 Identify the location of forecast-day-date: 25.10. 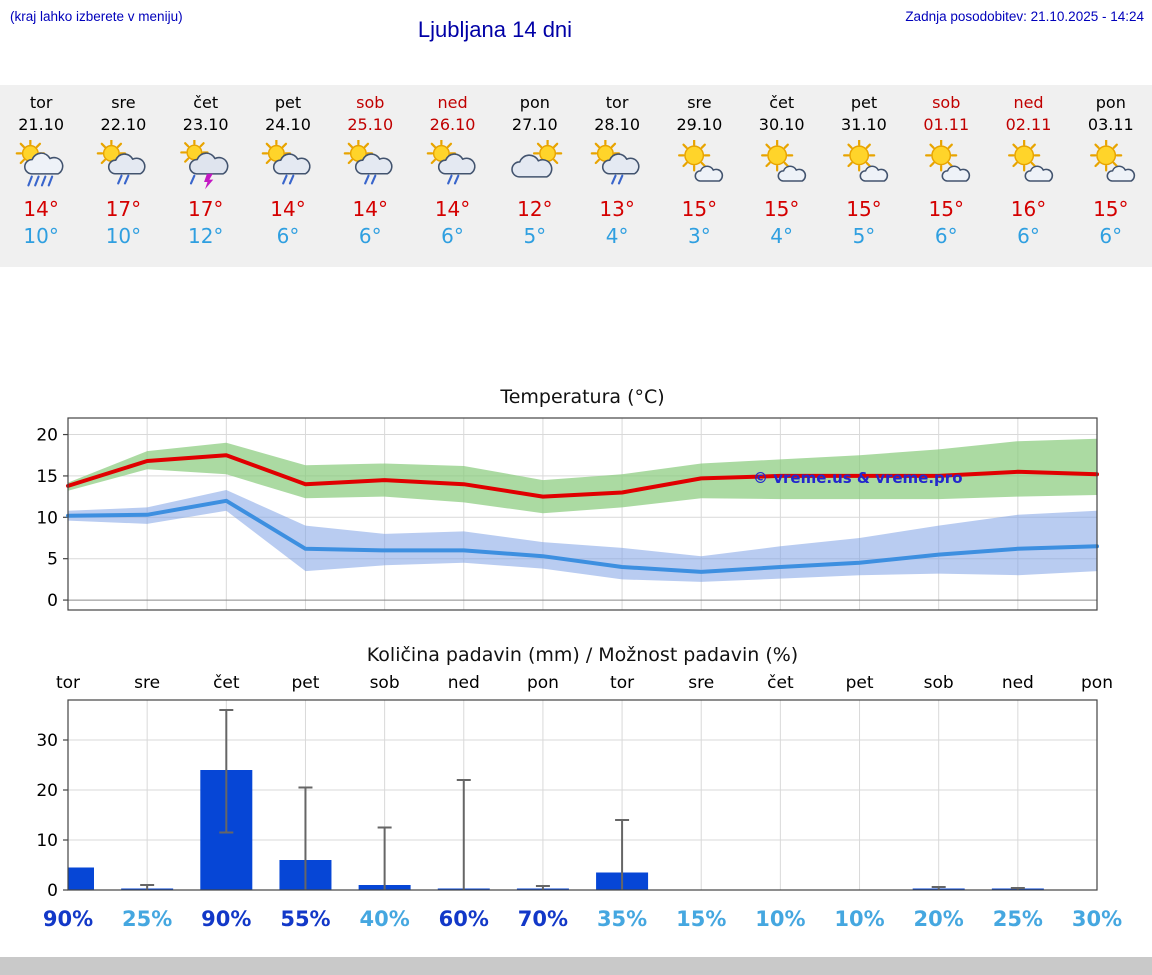
(370, 124).